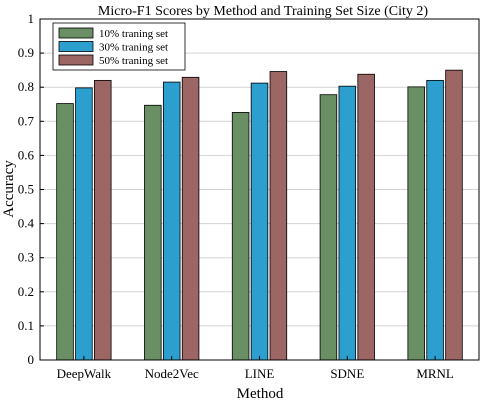 The height and width of the screenshot is (402, 480). I want to click on y-tick-label: 0.7, so click(26, 120).